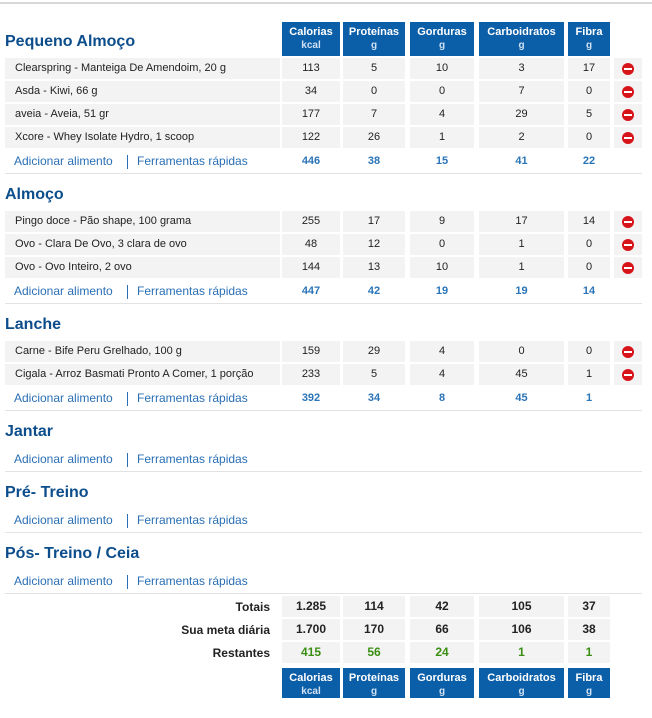 The width and height of the screenshot is (652, 718). I want to click on food-name: Carne - Bife Peru Grelhado, 100 g, so click(142, 352).